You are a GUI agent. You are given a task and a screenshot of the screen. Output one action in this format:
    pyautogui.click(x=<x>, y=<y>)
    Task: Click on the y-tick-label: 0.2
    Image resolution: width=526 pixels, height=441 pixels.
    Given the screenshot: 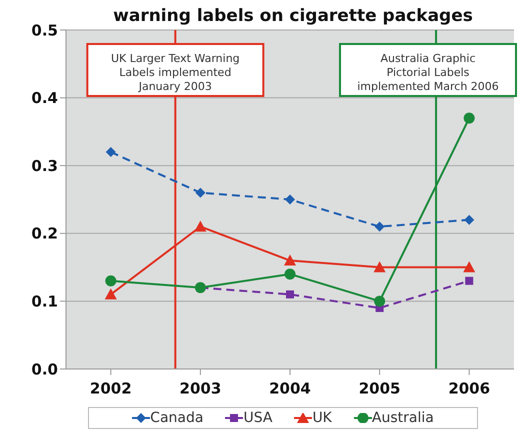 What is the action you would take?
    pyautogui.click(x=44, y=233)
    